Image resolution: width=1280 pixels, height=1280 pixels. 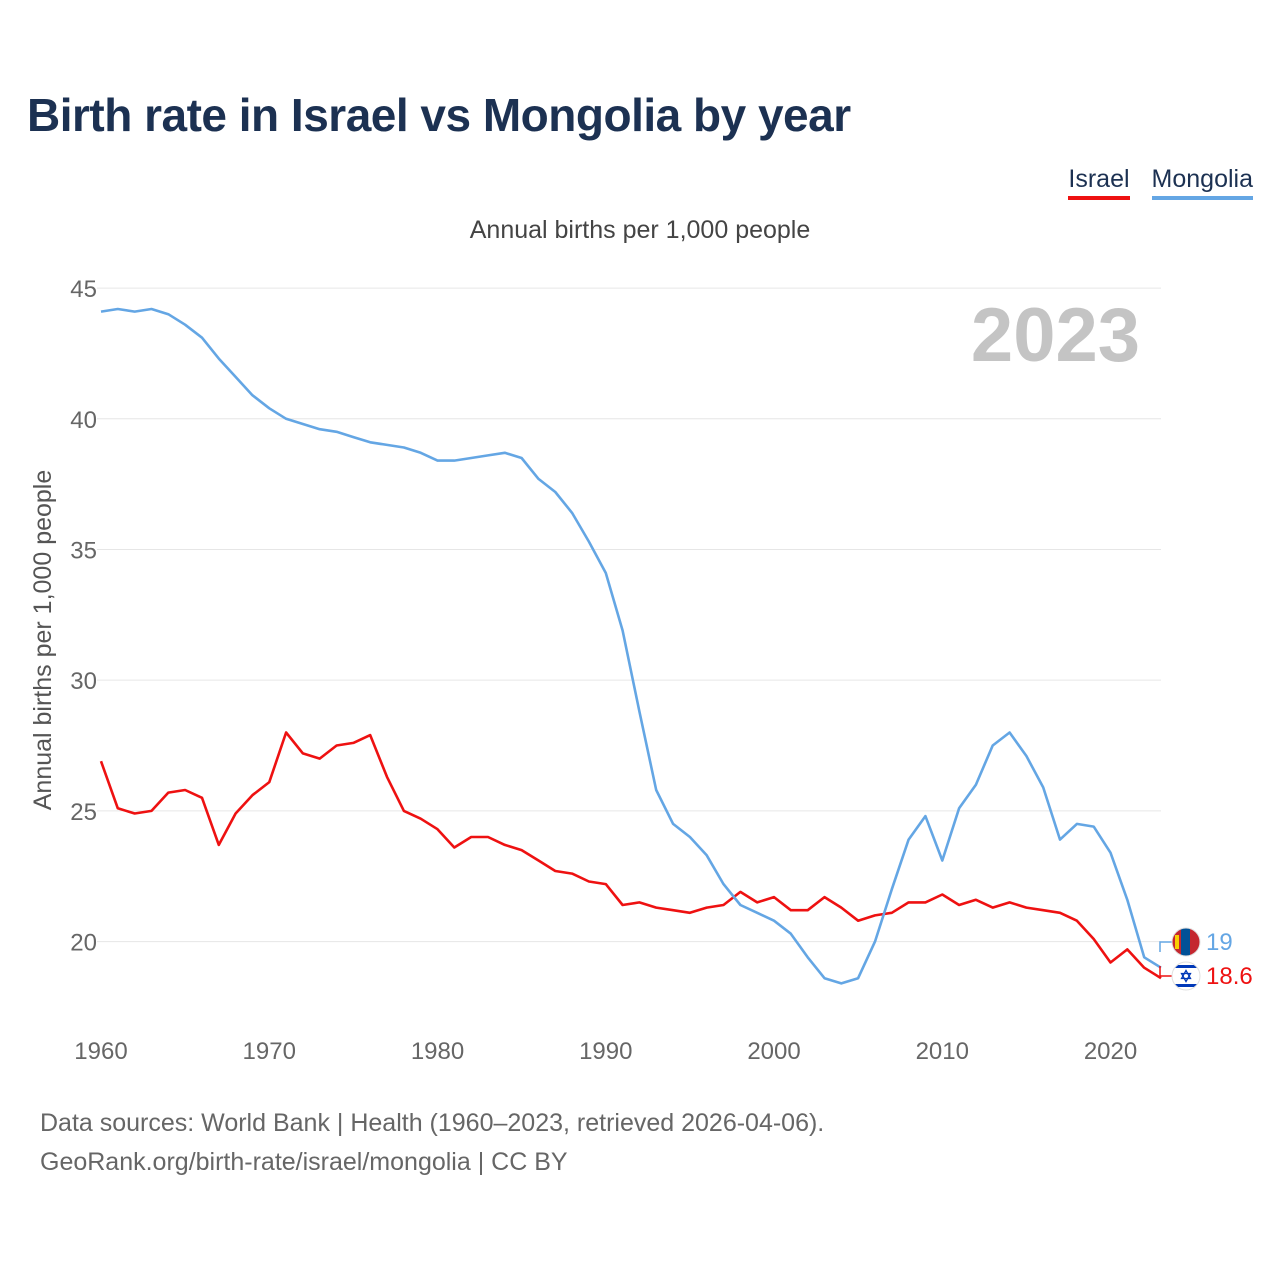 I want to click on y-tick-label: 30, so click(x=83, y=681).